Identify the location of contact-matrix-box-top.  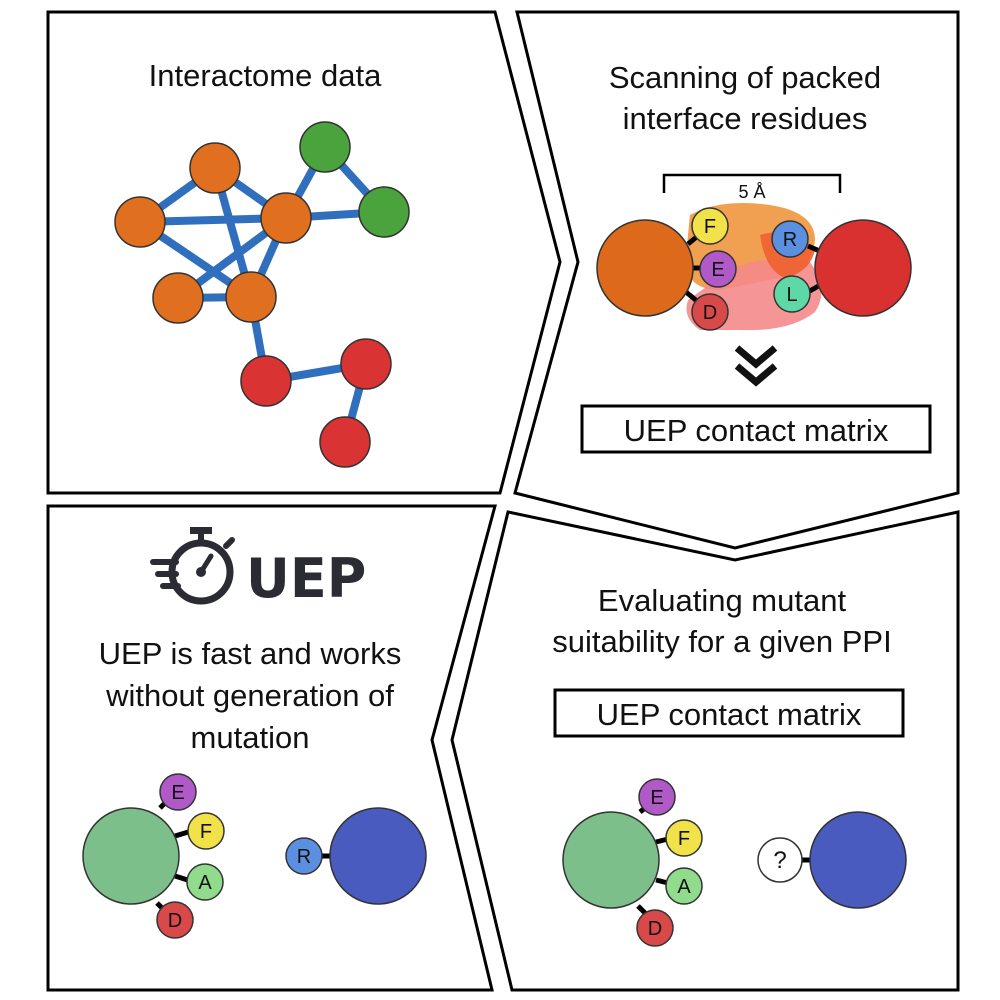
(756, 429).